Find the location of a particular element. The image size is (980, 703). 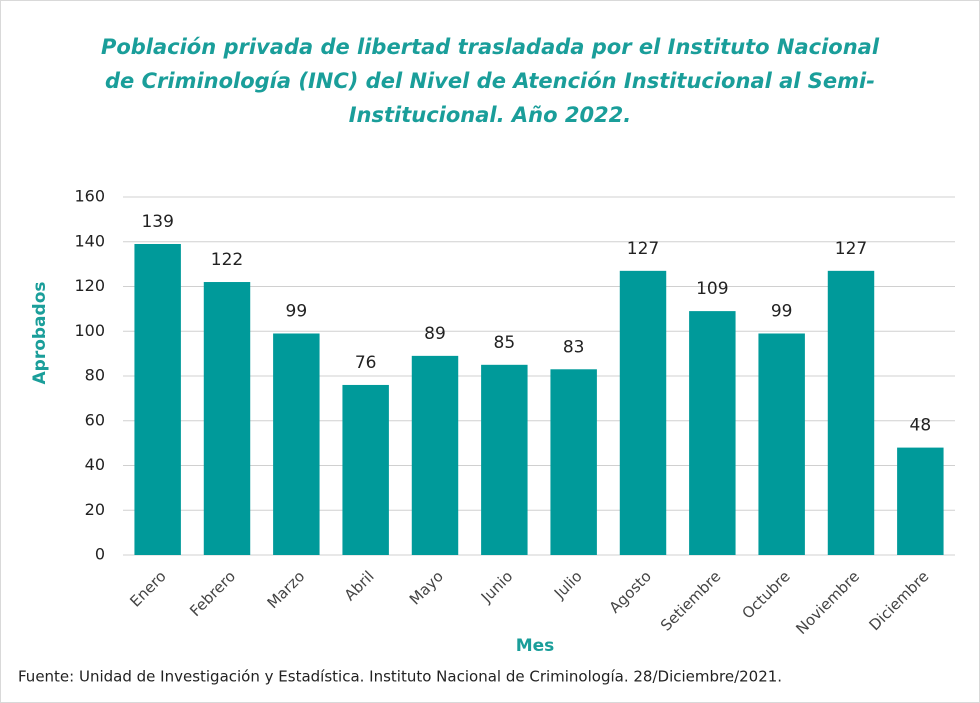

data-label: 85 is located at coordinates (505, 343).